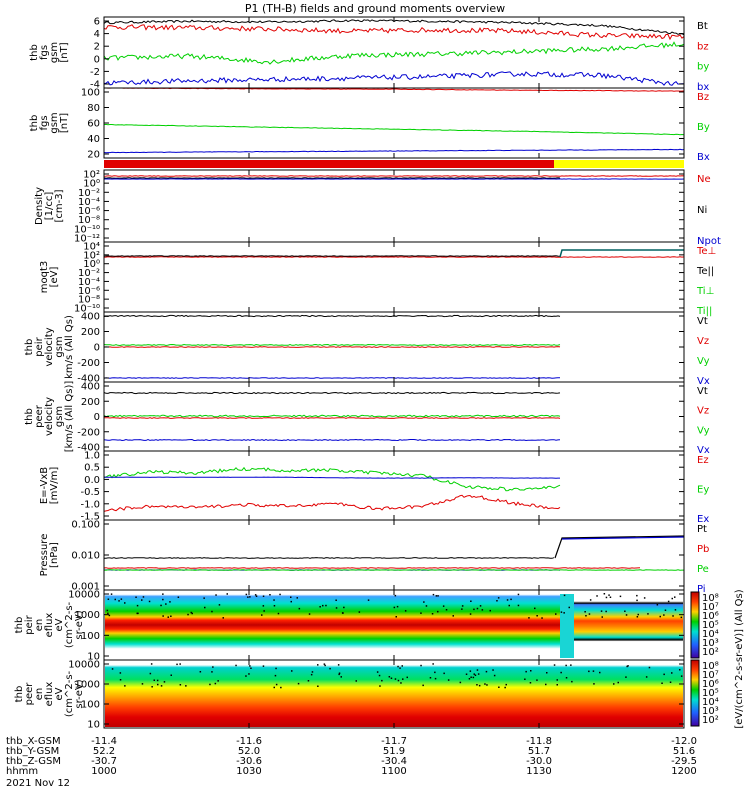  Describe the element at coordinates (54, 277) in the screenshot. I see `y-axis-label: [eV]` at that location.